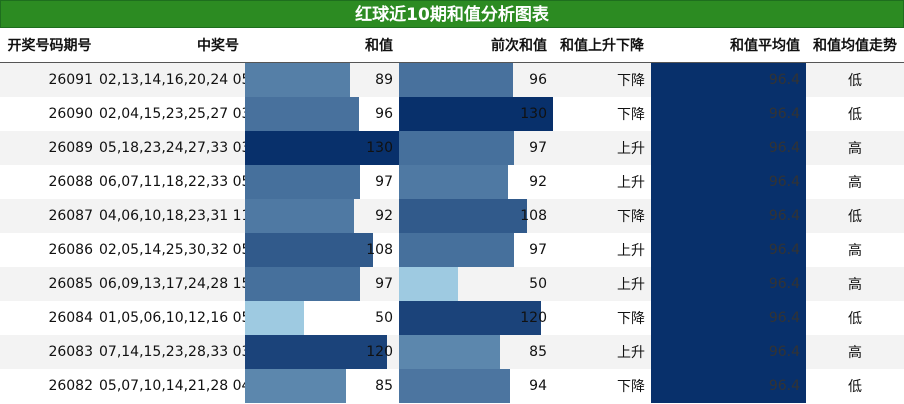  Describe the element at coordinates (70, 80) in the screenshot. I see `period-cell: 26091` at that location.